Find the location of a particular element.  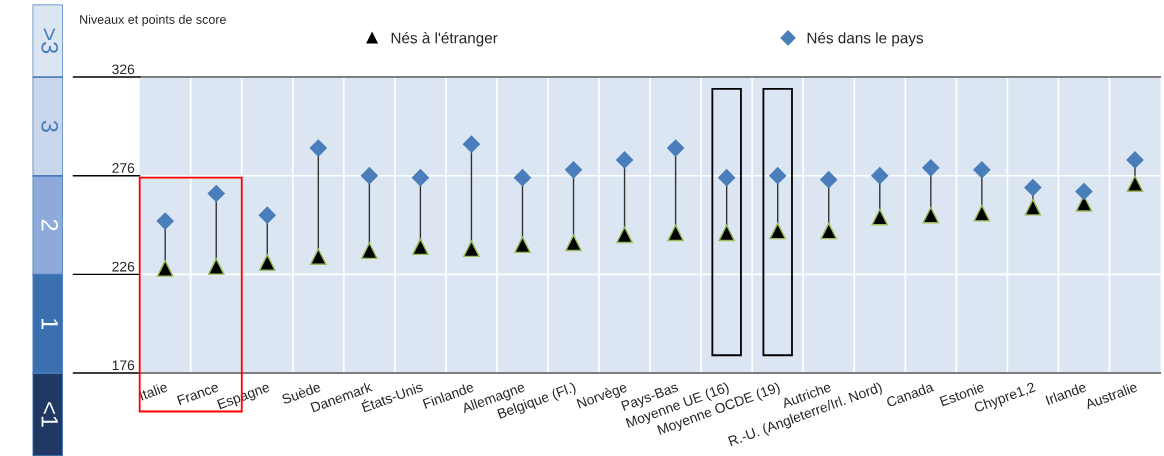

text: >3 is located at coordinates (50, 41).